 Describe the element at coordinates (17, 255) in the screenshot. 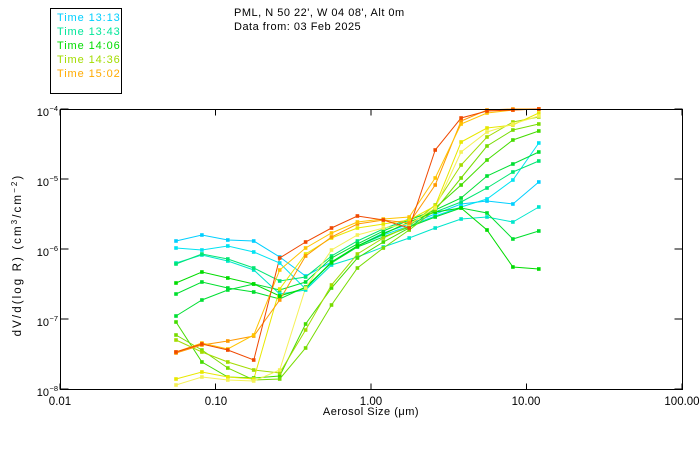

I see `svg-text: dV/d(log R) (cm3/cm−2)` at that location.